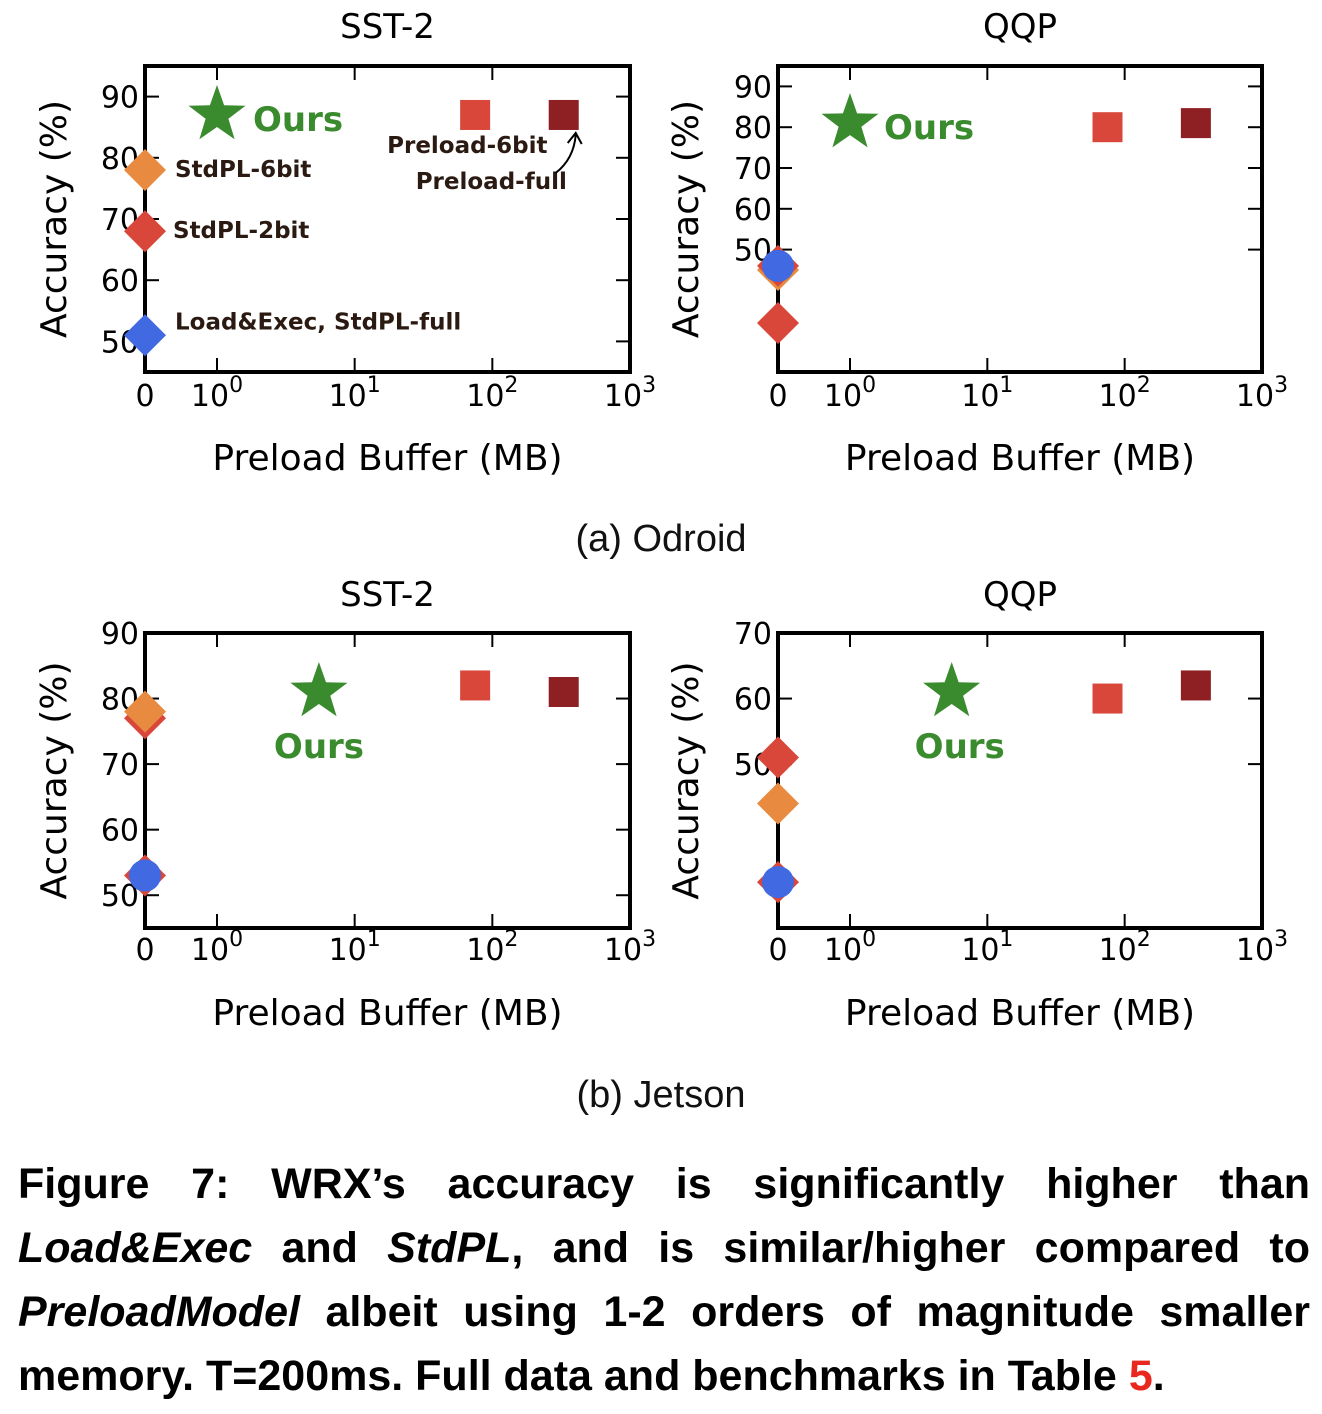 The height and width of the screenshot is (1414, 1322). I want to click on caption-table-ref: 5, so click(1140, 1376).